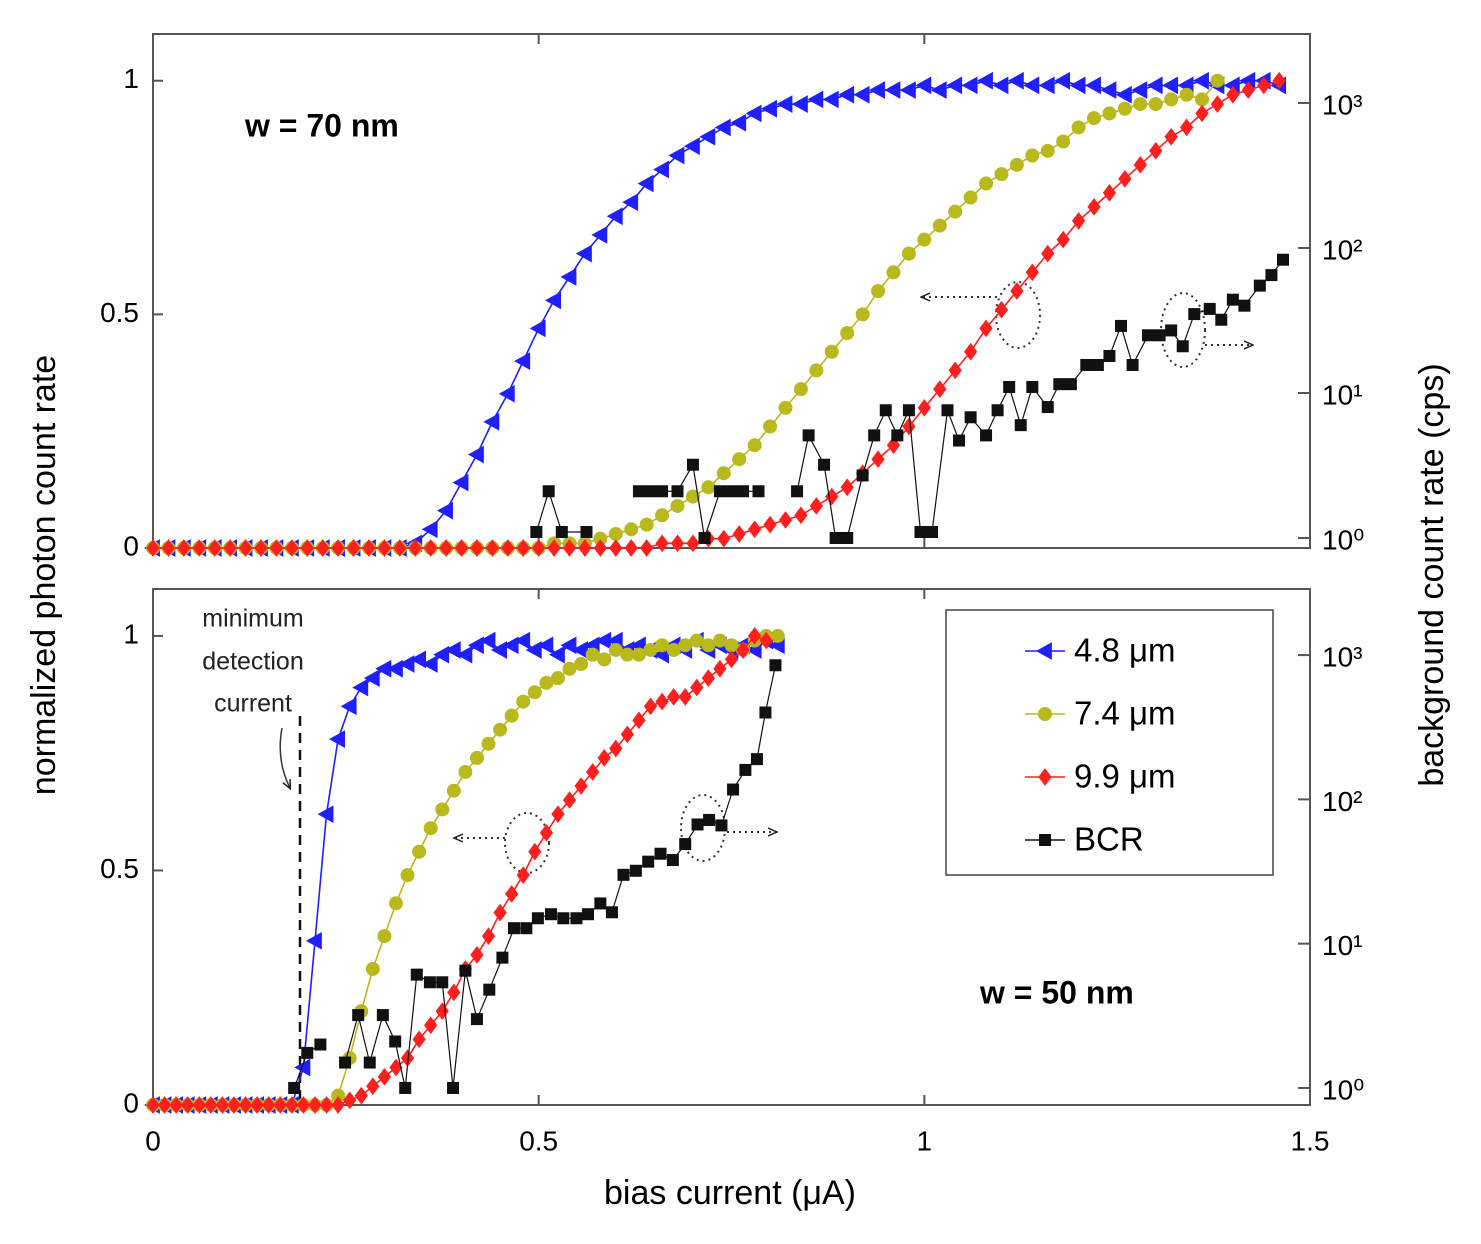  Describe the element at coordinates (1342, 104) in the screenshot. I see `y2-tick-label: 10³` at that location.